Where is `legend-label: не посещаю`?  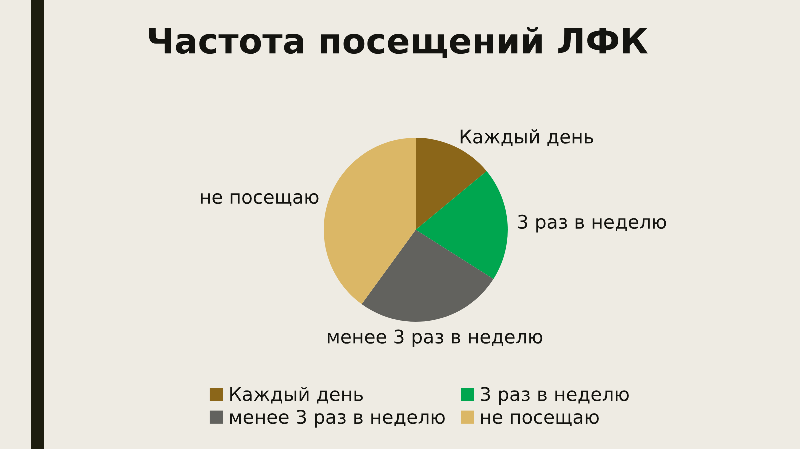 legend-label: не посещаю is located at coordinates (540, 420).